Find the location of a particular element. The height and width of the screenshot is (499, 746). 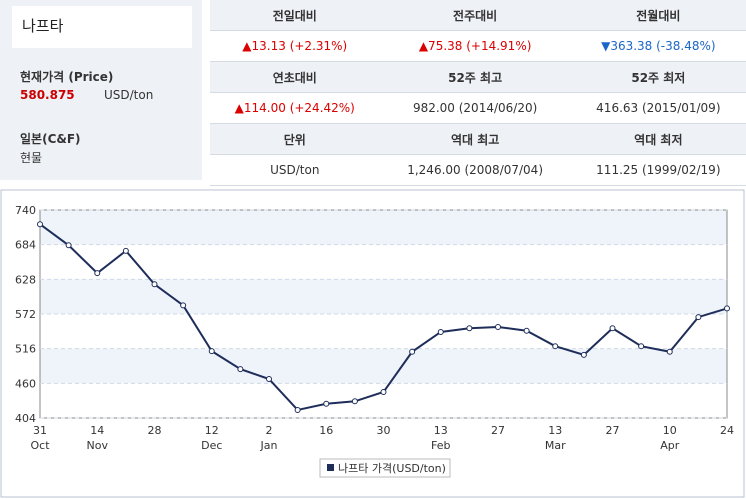

x-month-label: Mar is located at coordinates (555, 445).